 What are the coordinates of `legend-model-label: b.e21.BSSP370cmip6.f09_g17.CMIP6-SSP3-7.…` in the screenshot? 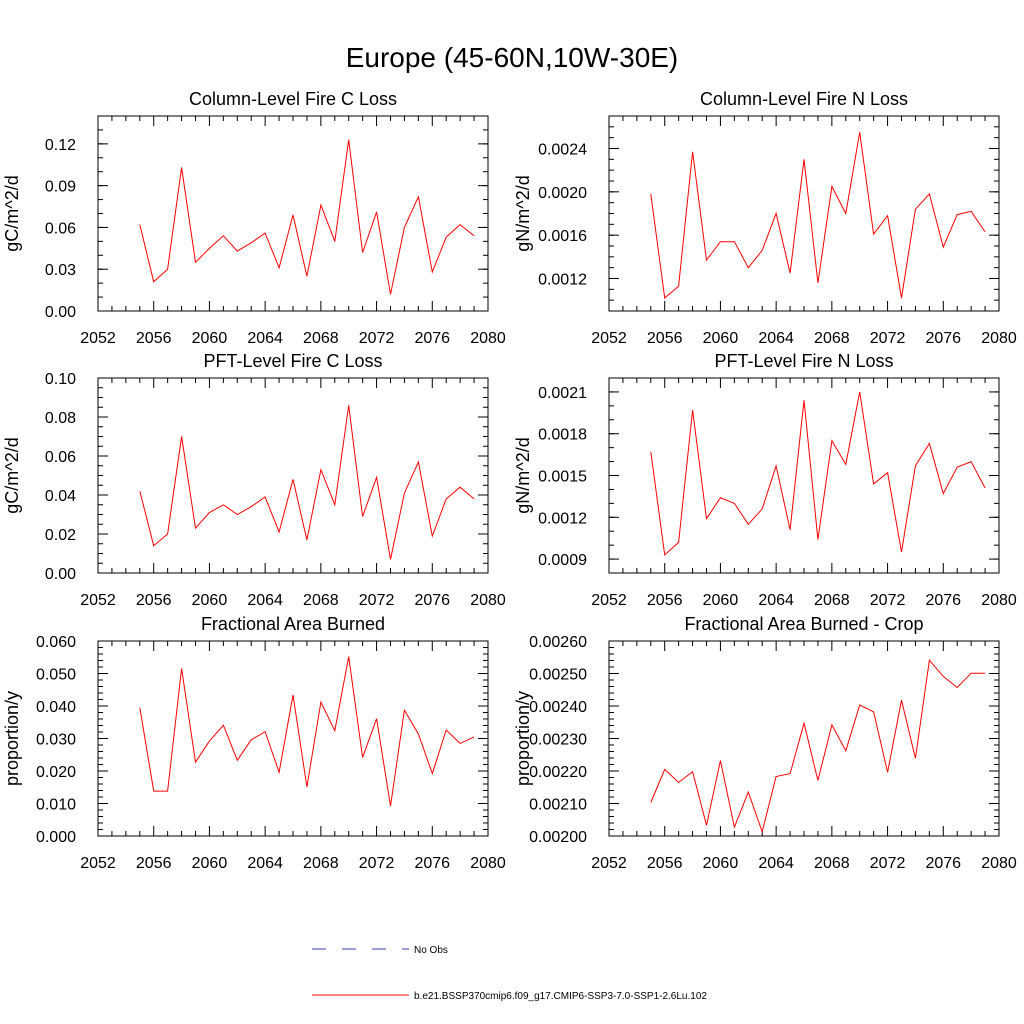 It's located at (560, 996).